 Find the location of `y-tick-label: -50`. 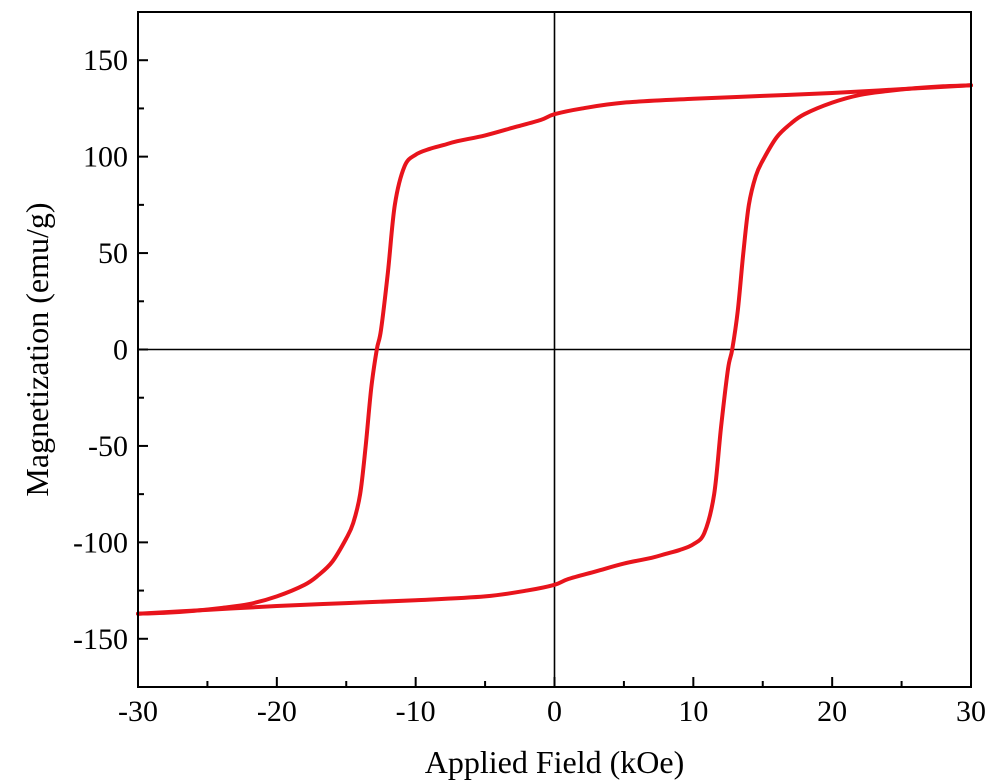

y-tick-label: -50 is located at coordinates (108, 446).